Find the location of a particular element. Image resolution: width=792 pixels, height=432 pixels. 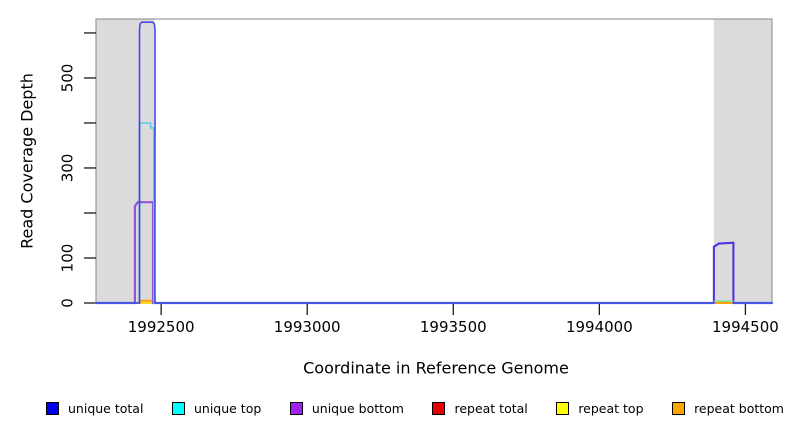

x-tick-label: 1993500 is located at coordinates (453, 327).